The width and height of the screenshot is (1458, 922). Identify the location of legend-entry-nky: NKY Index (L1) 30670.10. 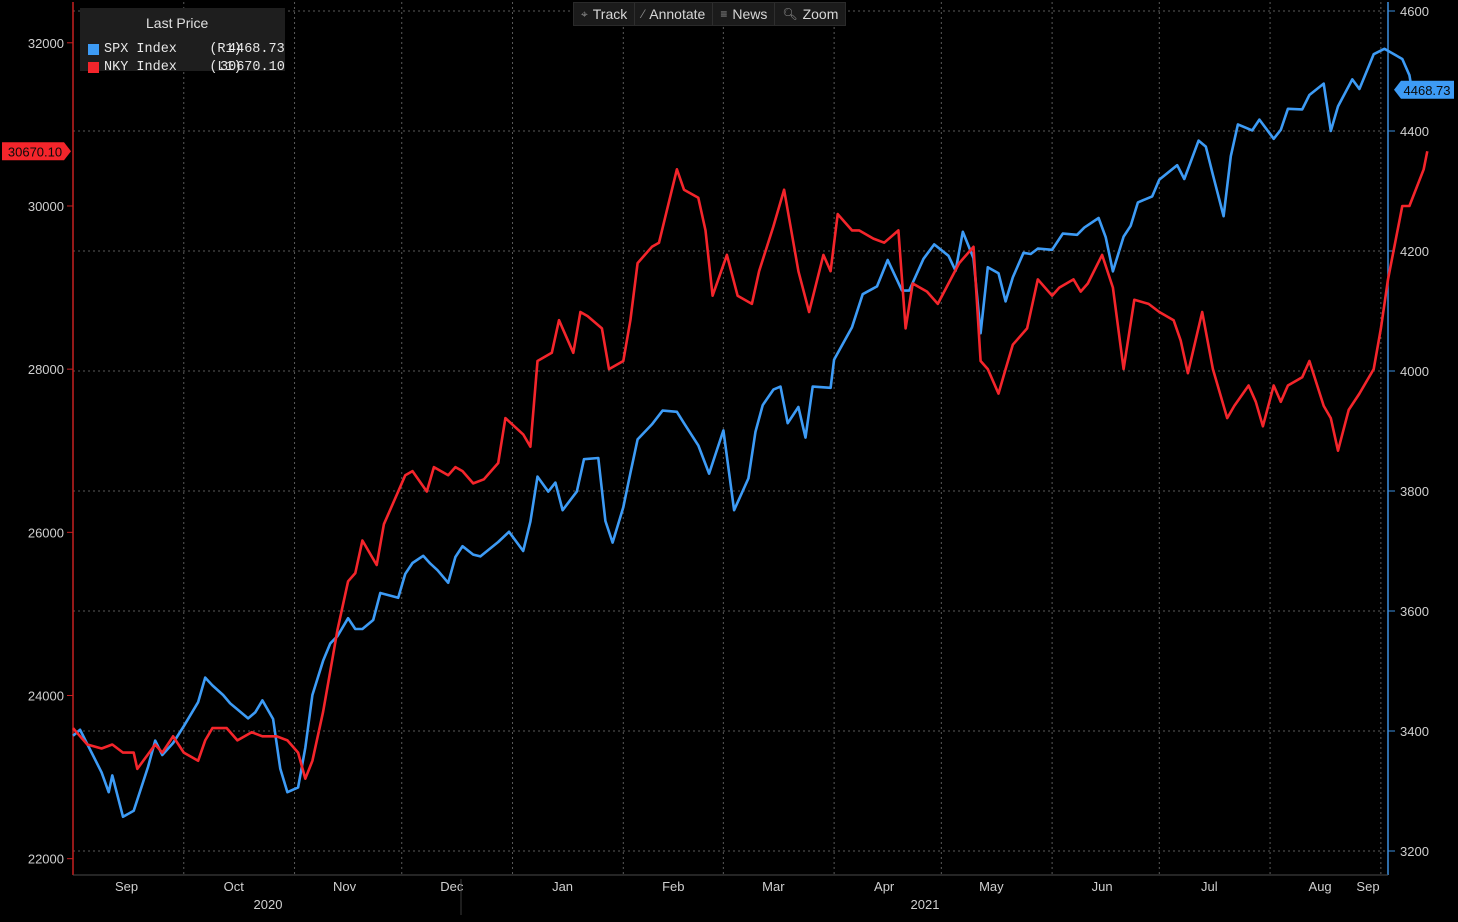
(186, 67).